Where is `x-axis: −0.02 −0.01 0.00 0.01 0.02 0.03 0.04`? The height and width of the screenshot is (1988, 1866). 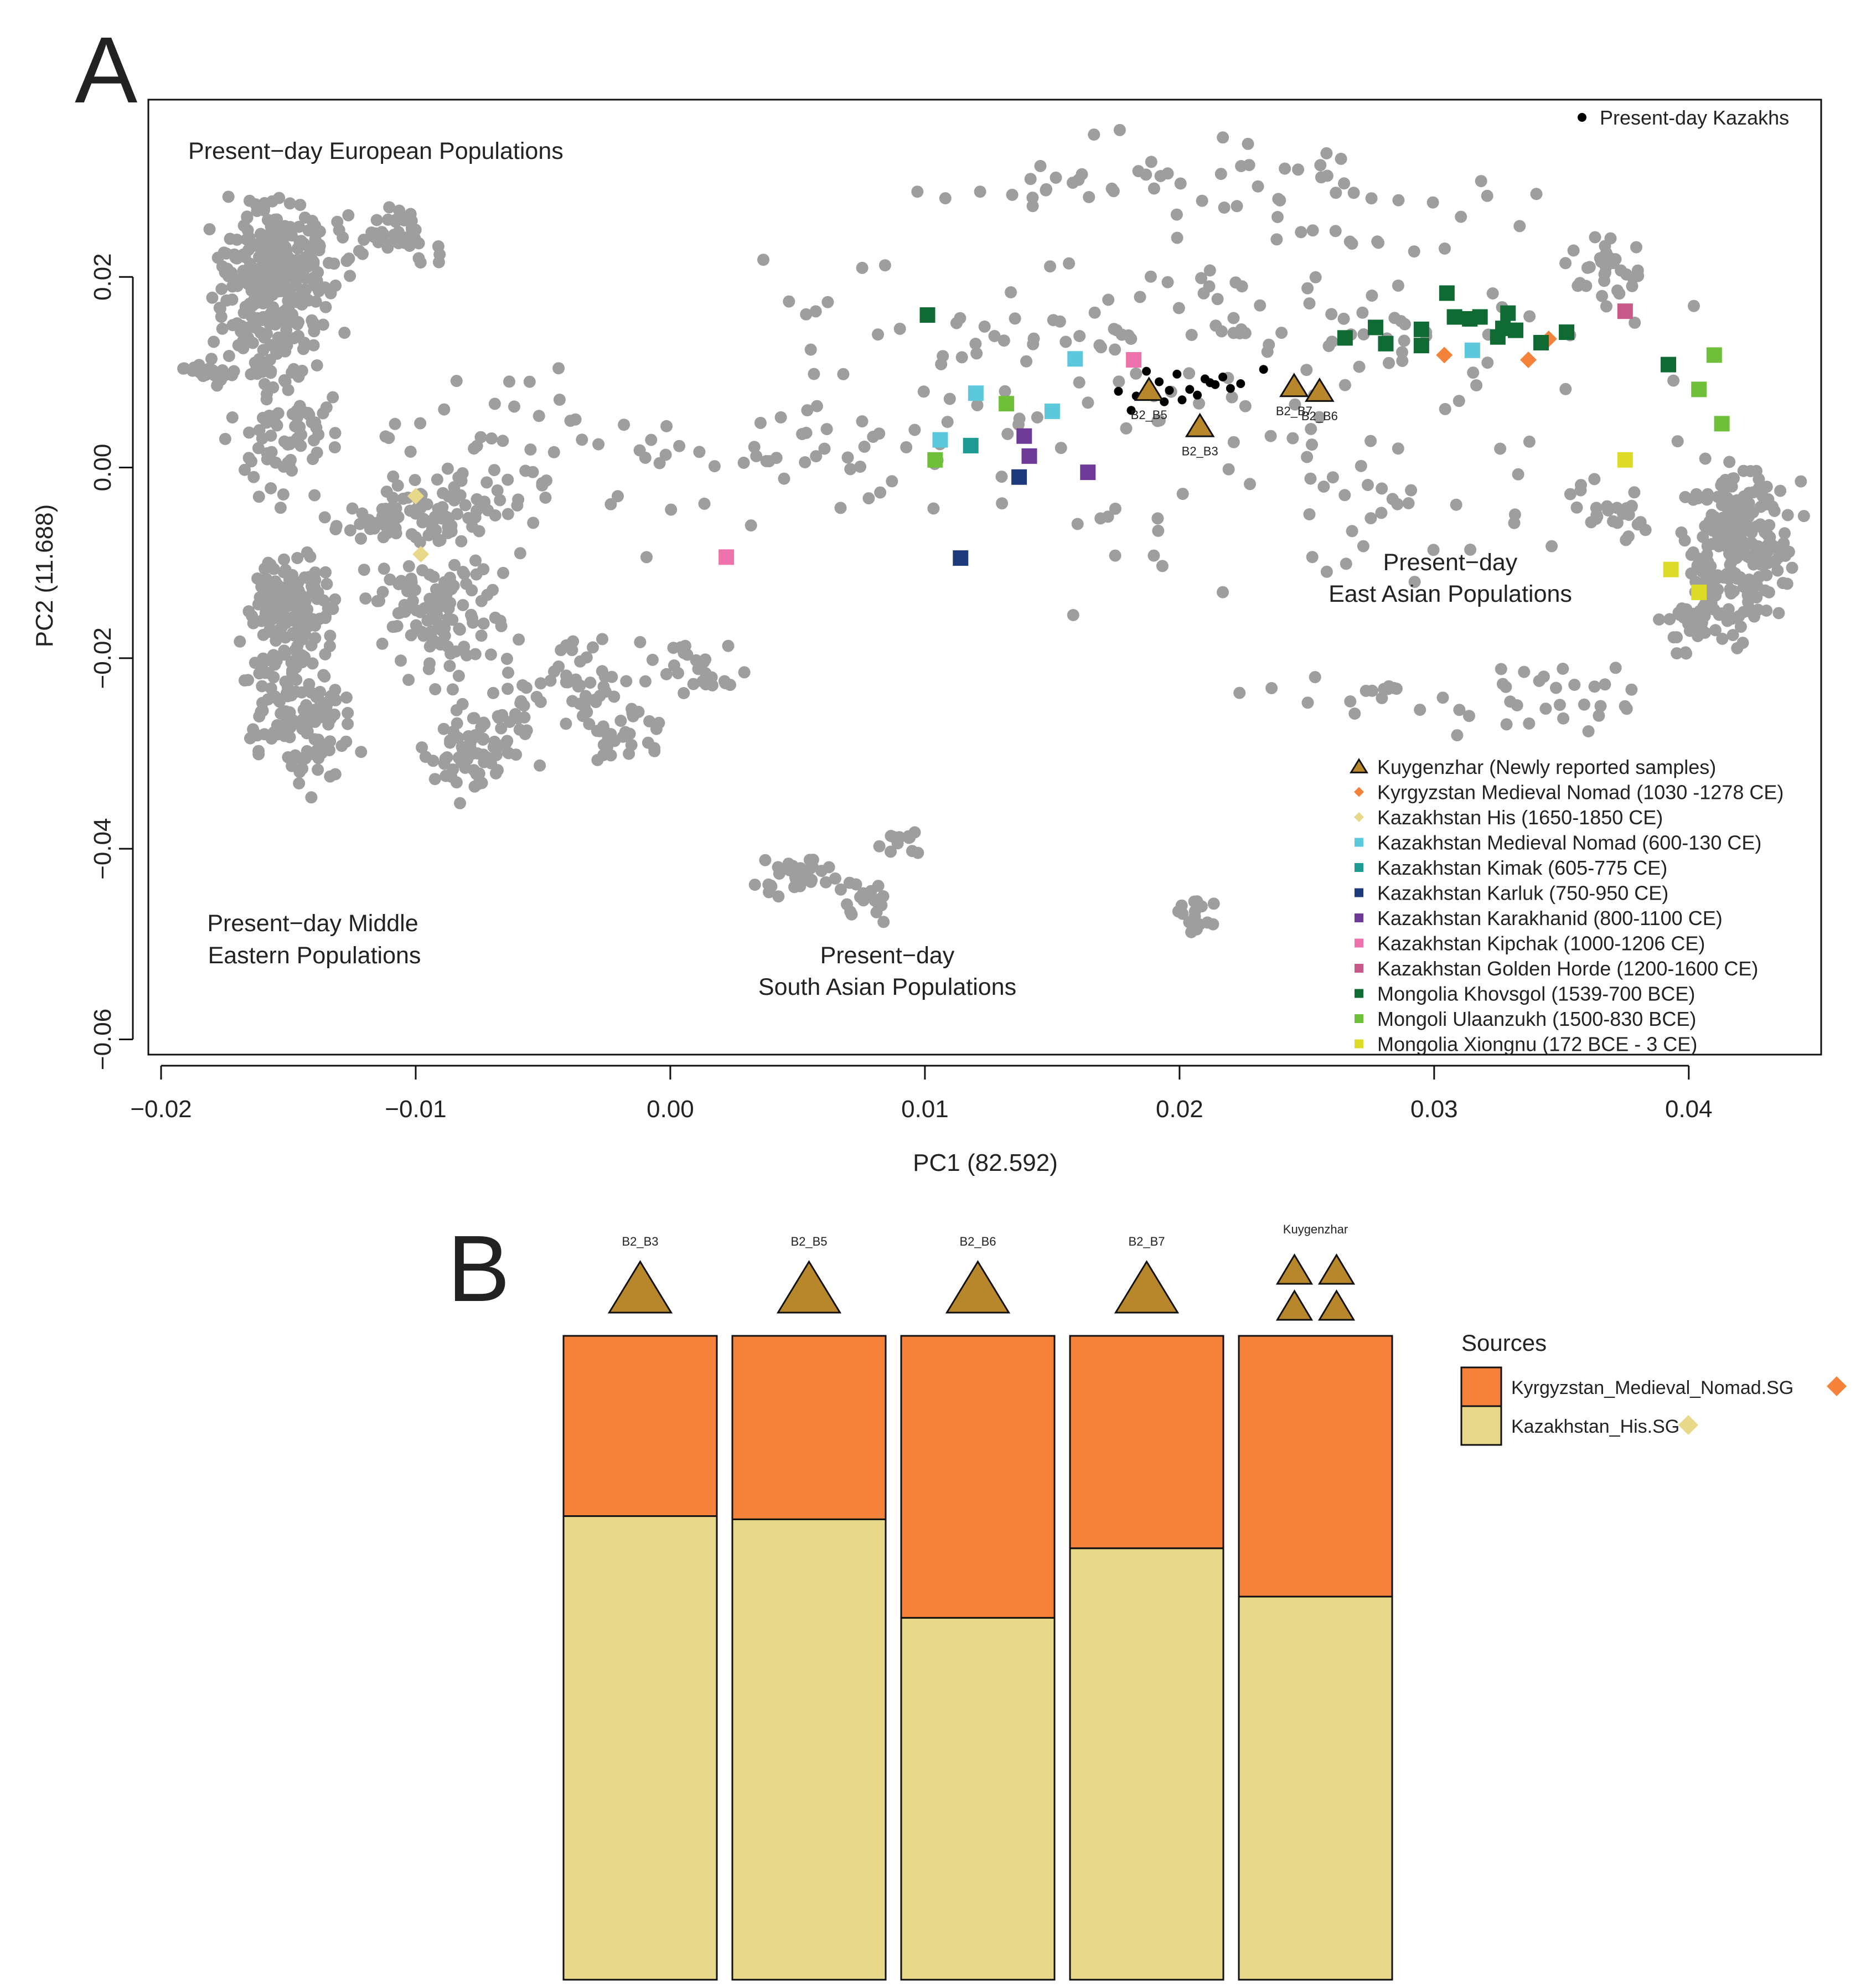
x-axis: −0.02 −0.01 0.00 0.01 0.02 0.03 0.04 is located at coordinates (921, 1094).